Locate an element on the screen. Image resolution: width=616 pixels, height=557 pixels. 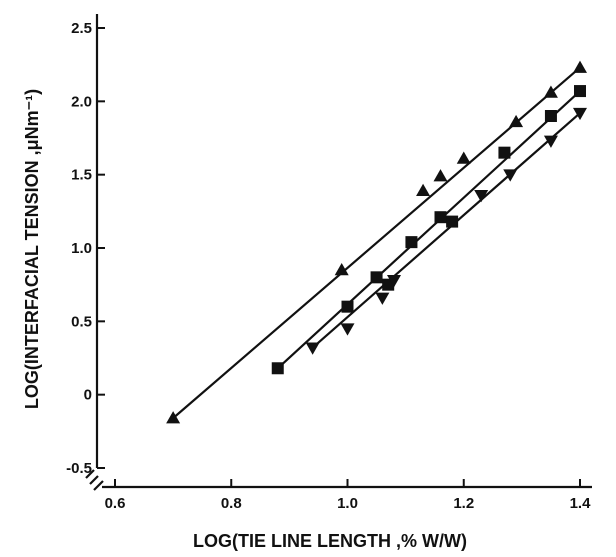
y-tick-label: -0.5 is located at coordinates (79, 468).